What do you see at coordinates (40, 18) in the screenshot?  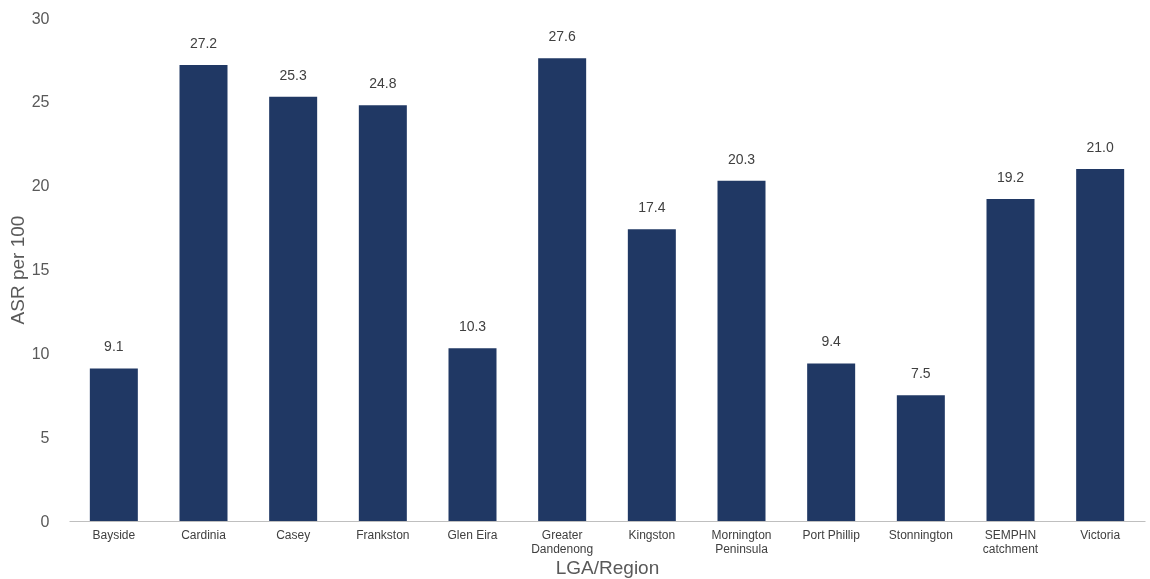 I see `y-tick-label: 30` at bounding box center [40, 18].